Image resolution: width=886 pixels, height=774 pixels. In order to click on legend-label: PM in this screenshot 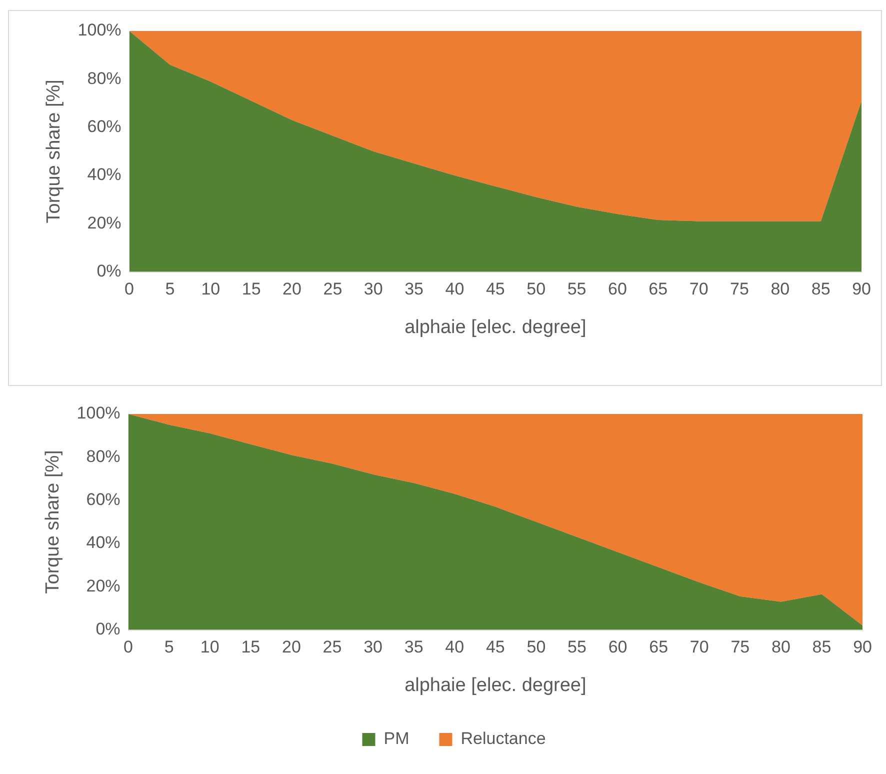, I will do `click(397, 738)`.